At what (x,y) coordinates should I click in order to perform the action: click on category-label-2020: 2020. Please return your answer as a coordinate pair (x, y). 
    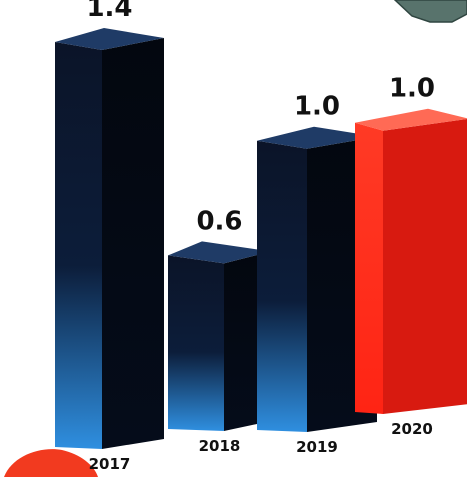
    Looking at the image, I should click on (412, 429).